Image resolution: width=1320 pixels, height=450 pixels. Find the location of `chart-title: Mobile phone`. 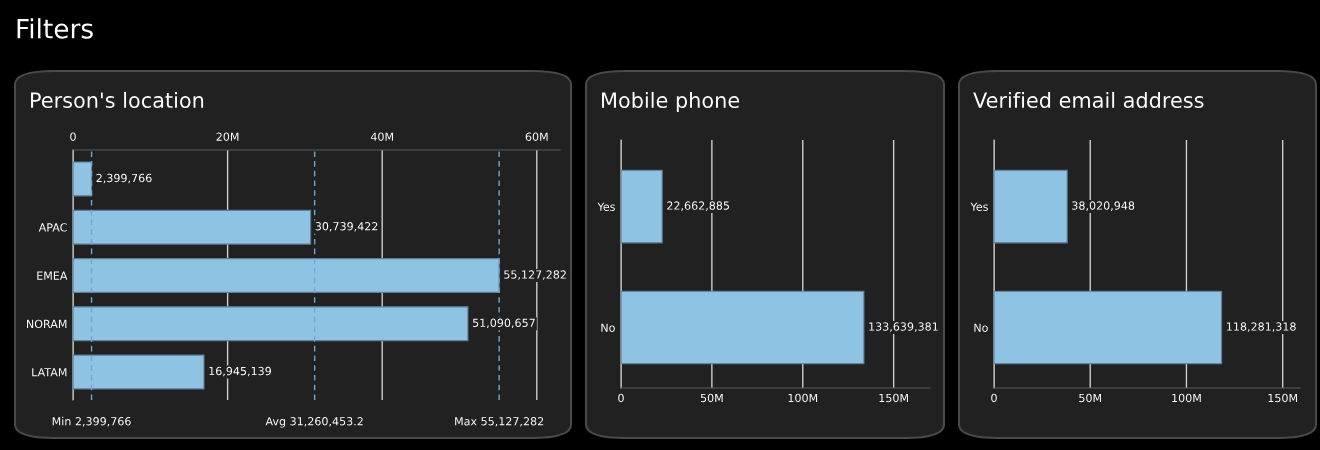

chart-title: Mobile phone is located at coordinates (671, 102).